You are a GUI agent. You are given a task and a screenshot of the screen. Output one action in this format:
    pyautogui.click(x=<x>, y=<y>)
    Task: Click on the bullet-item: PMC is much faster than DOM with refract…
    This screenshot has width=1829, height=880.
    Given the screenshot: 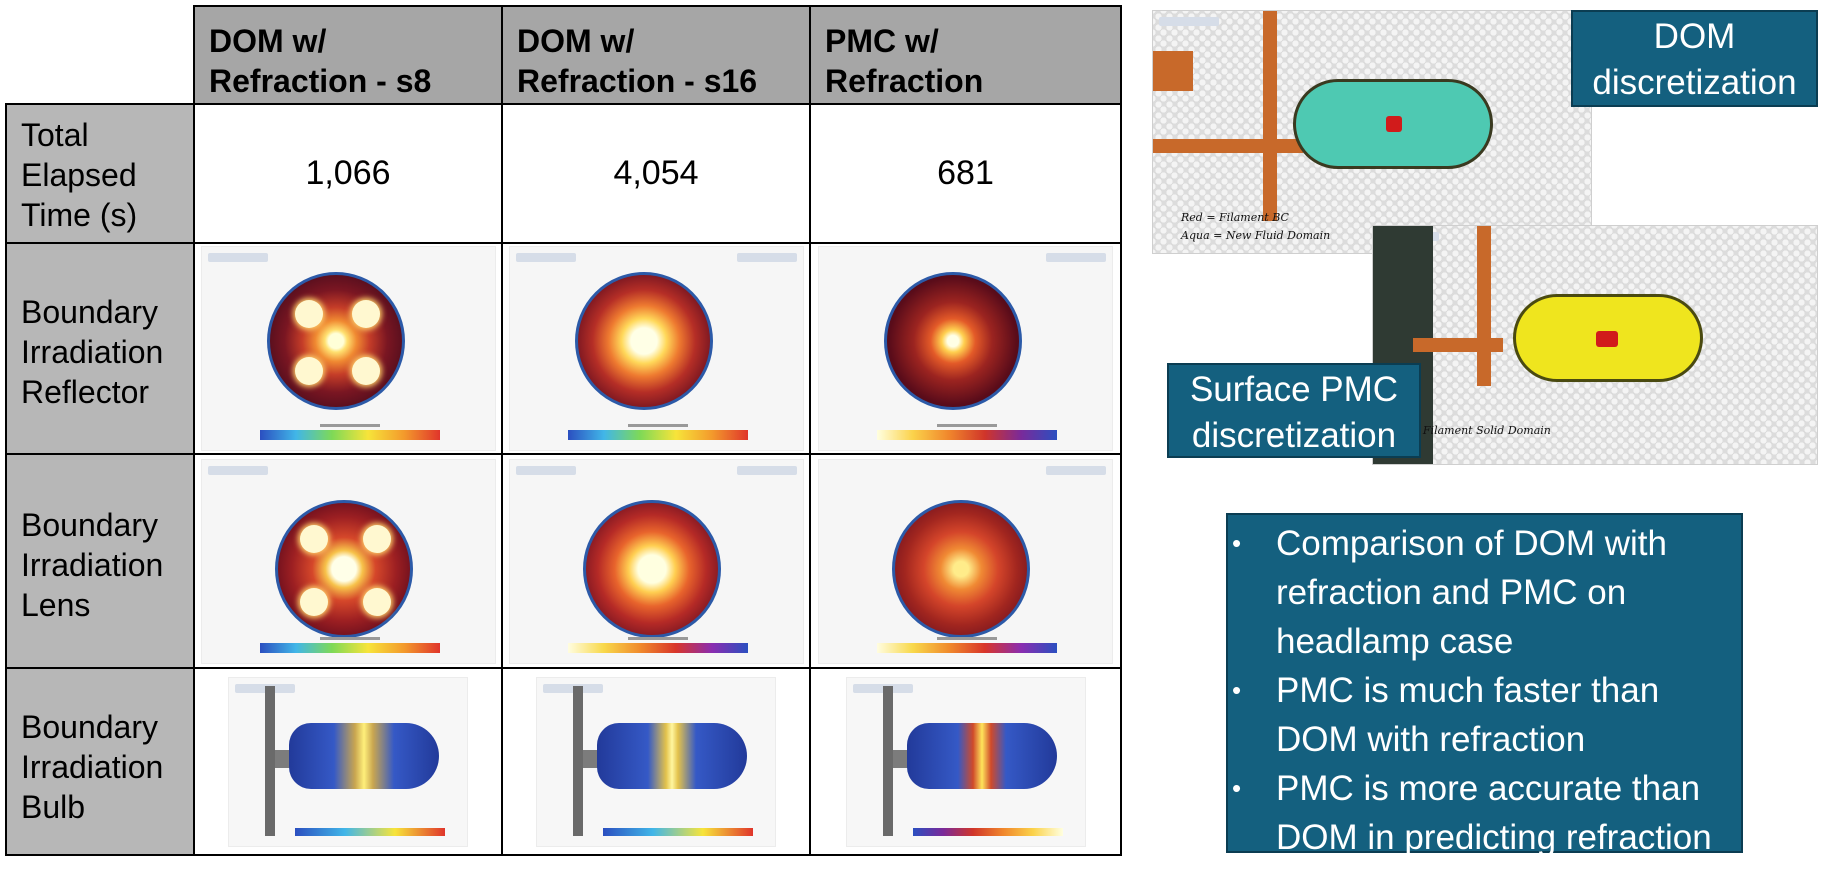 What is the action you would take?
    pyautogui.click(x=1484, y=715)
    